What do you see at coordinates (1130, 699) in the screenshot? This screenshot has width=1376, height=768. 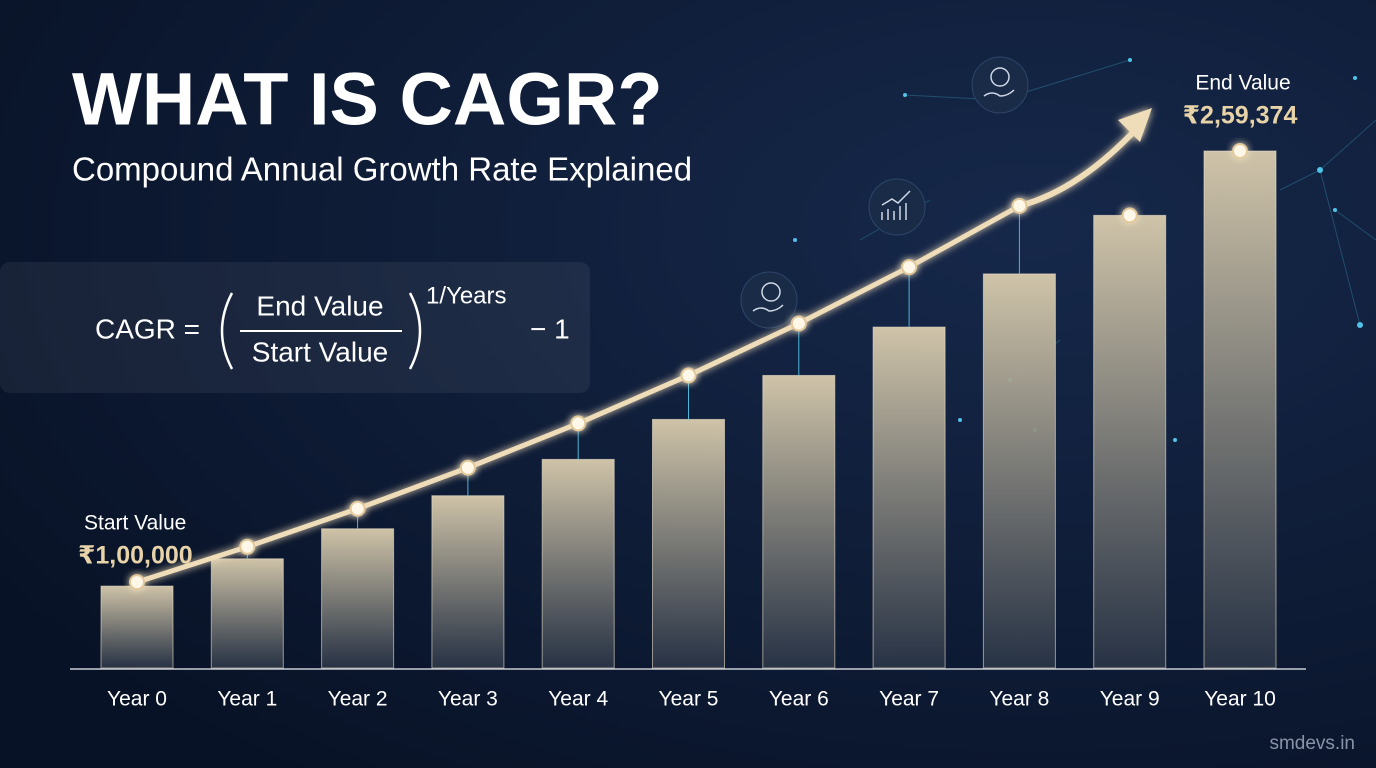 I see `x-tick-label: Year 9` at bounding box center [1130, 699].